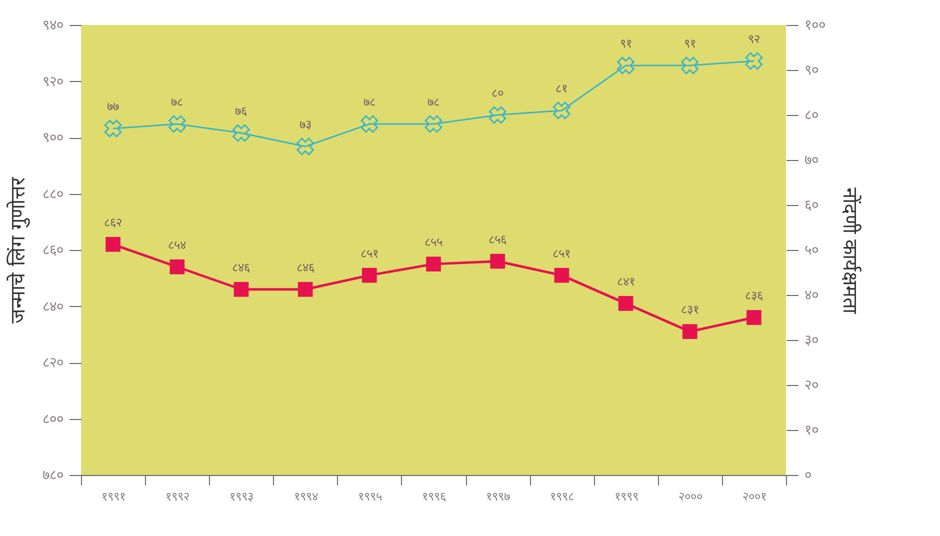 The image size is (940, 536). What do you see at coordinates (562, 497) in the screenshot?
I see `x-tick-label: १९९८` at bounding box center [562, 497].